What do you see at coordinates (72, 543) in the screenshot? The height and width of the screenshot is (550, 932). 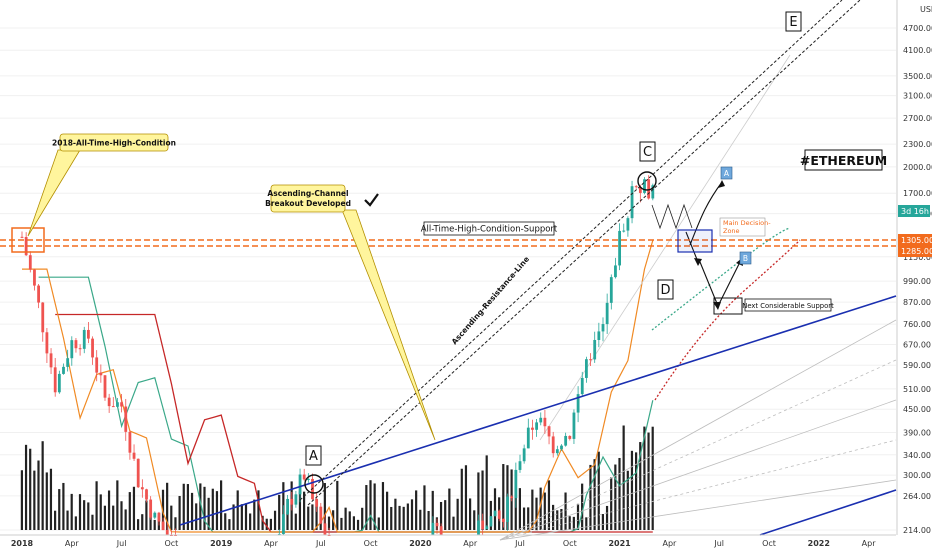 I see `time-tick-label: Apr` at bounding box center [72, 543].